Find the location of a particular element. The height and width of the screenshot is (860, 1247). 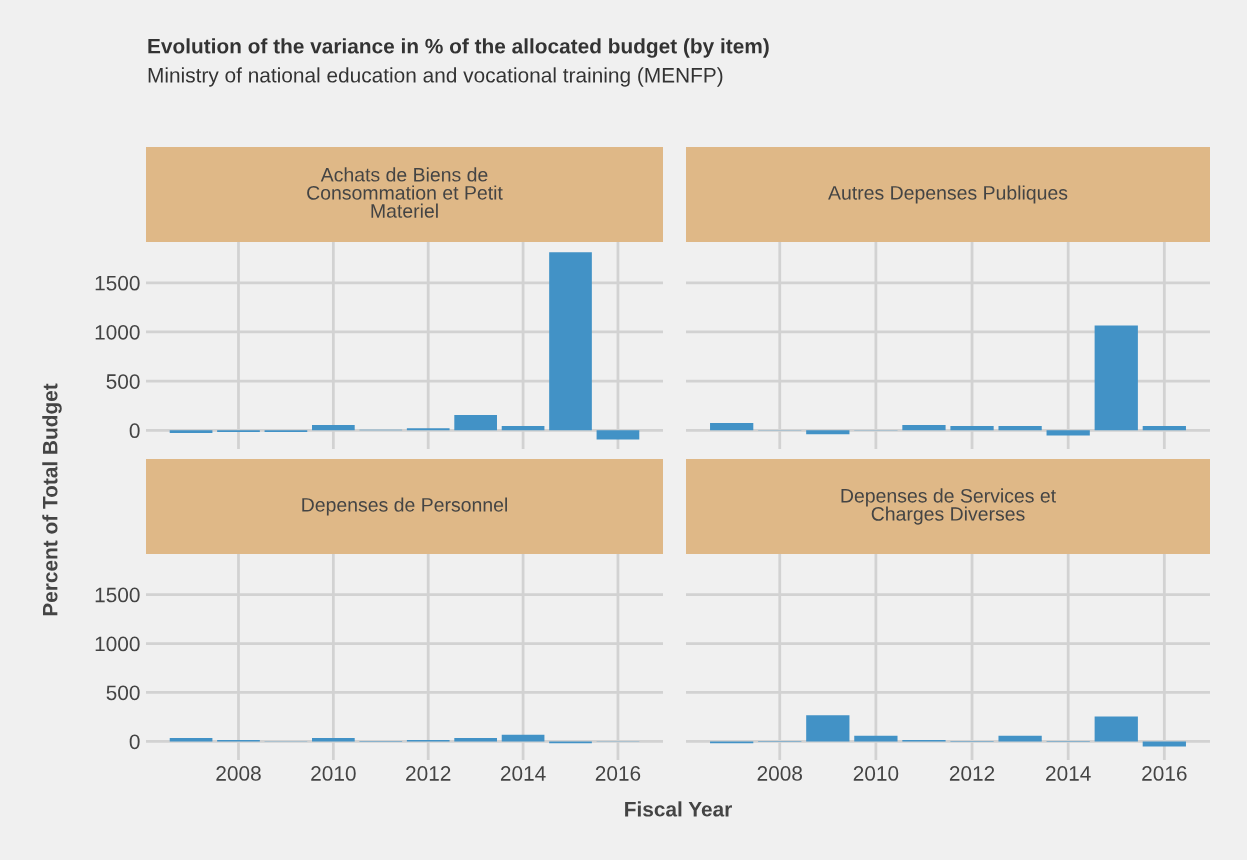

chart-title: Depenses de Personnel is located at coordinates (404, 506).